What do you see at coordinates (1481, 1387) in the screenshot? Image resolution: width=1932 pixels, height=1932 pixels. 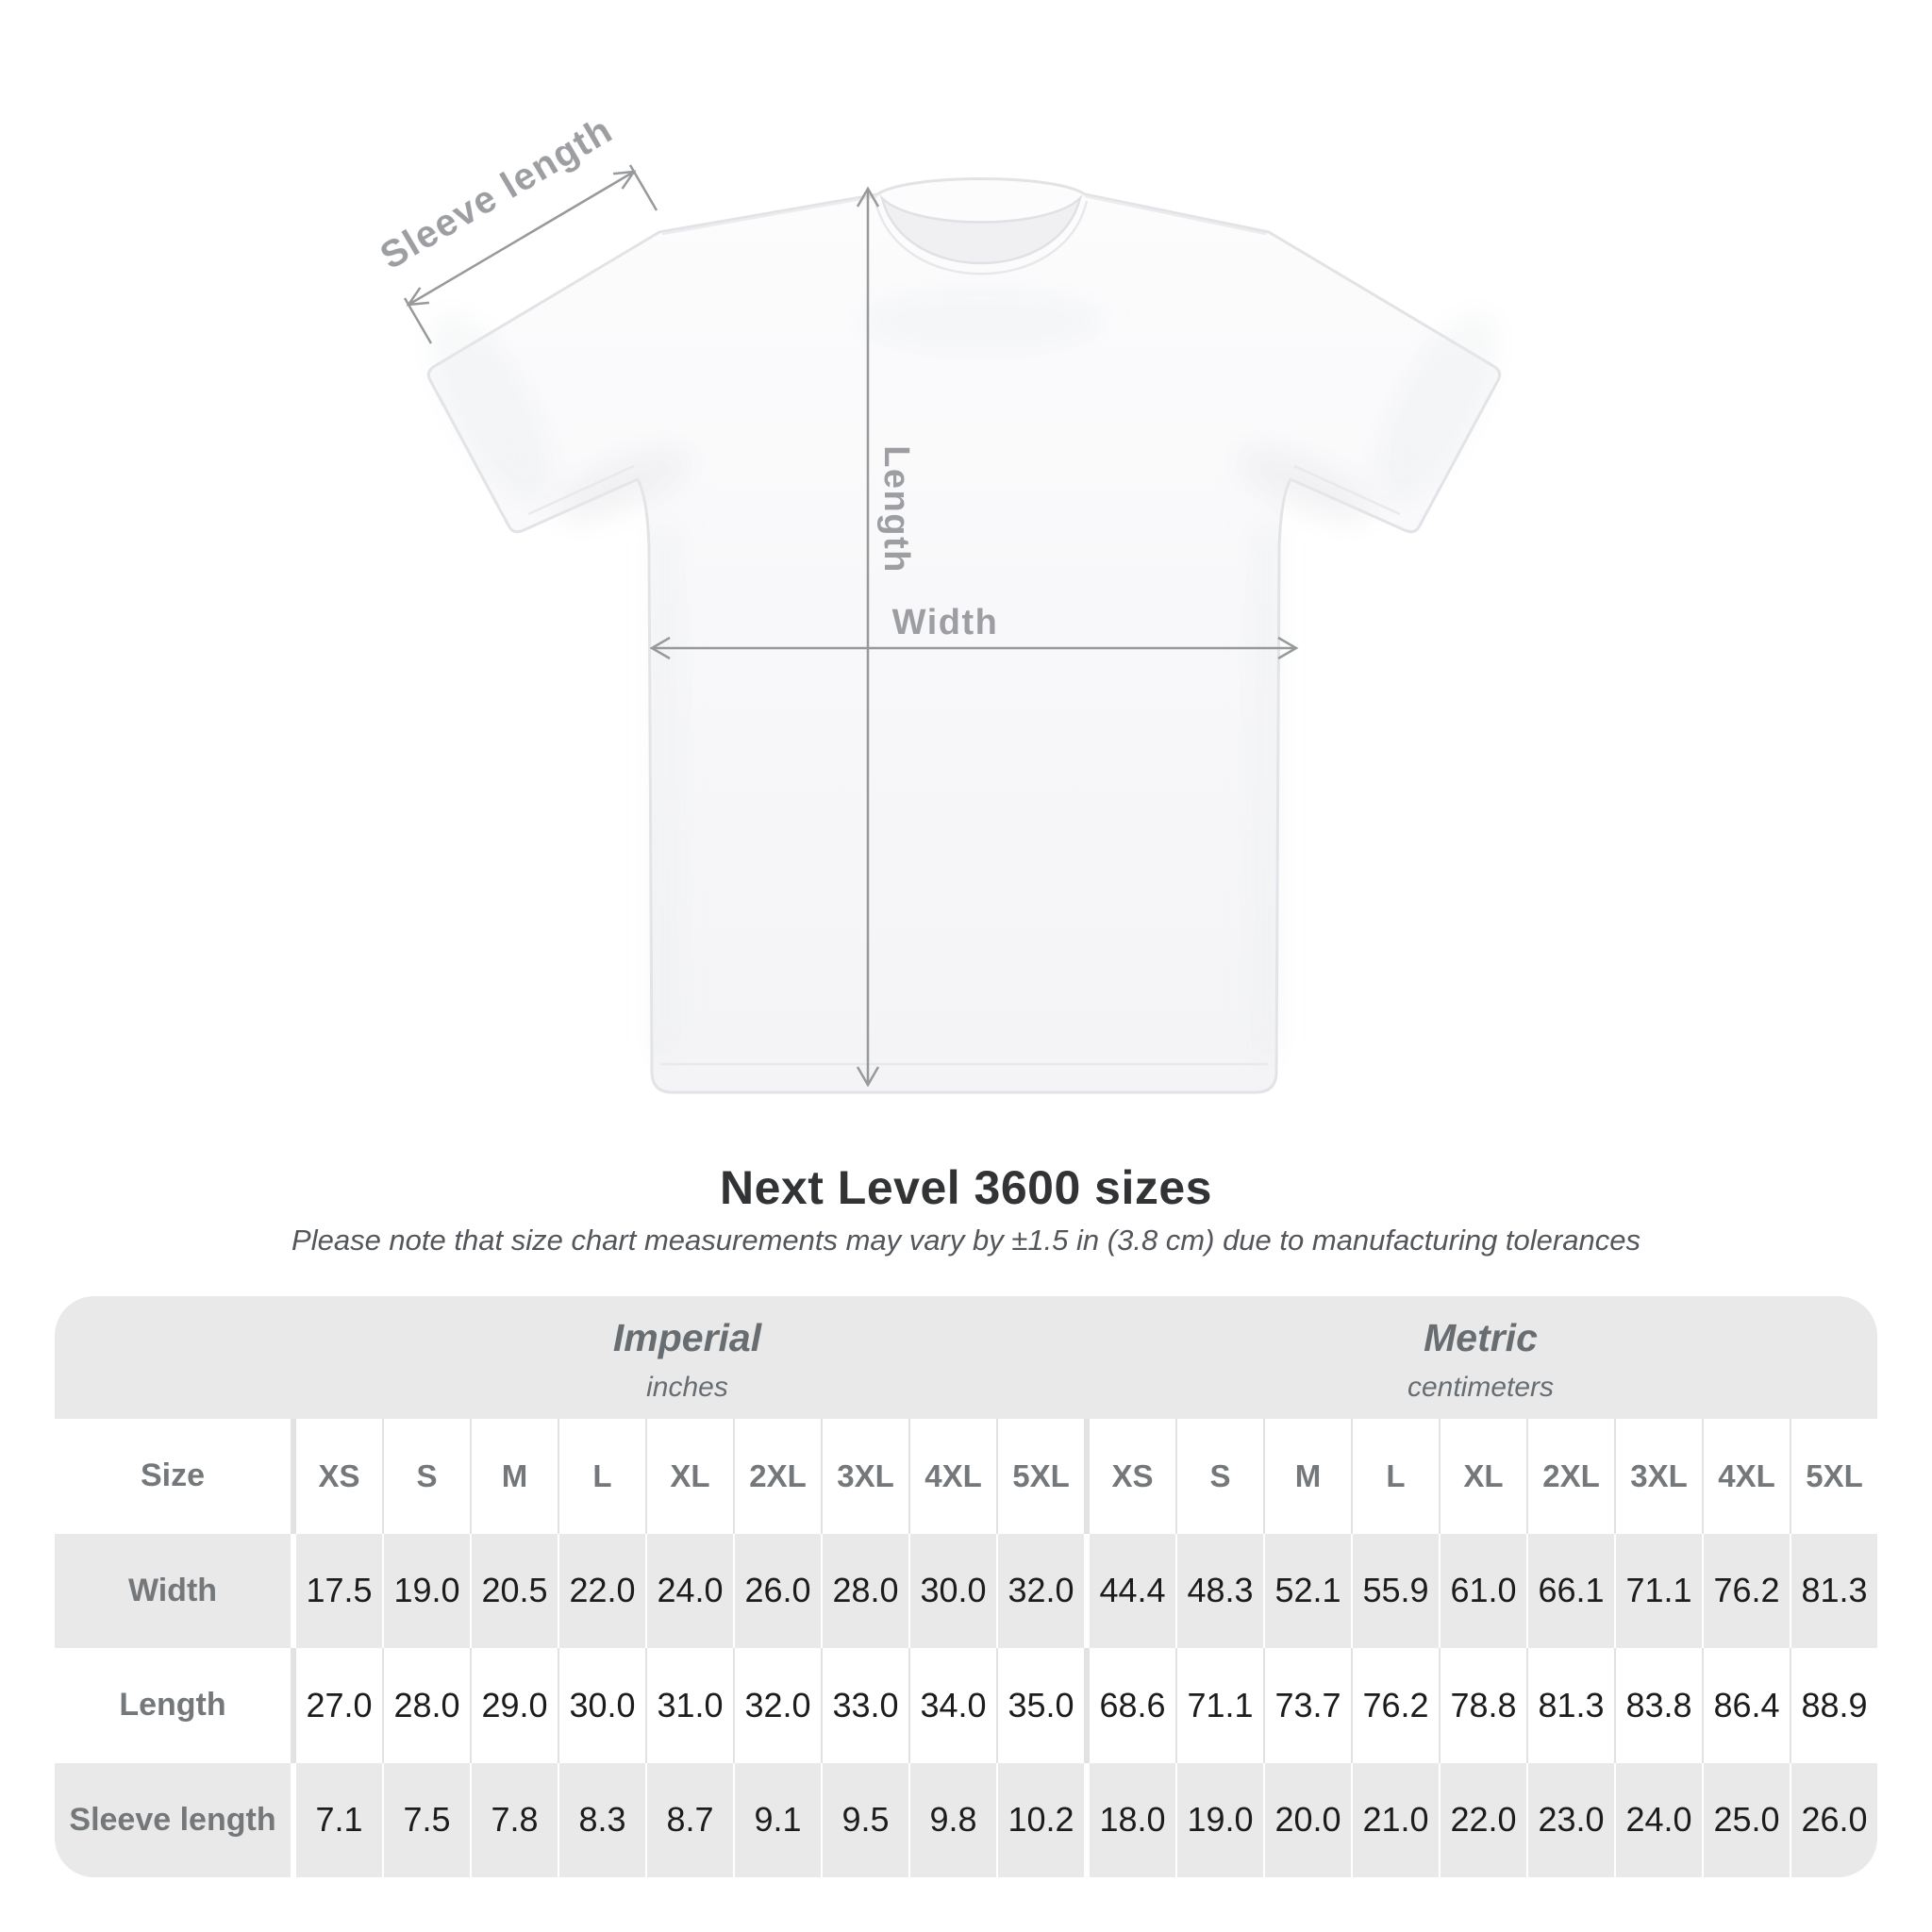 I see `metric-unit: centimeters` at bounding box center [1481, 1387].